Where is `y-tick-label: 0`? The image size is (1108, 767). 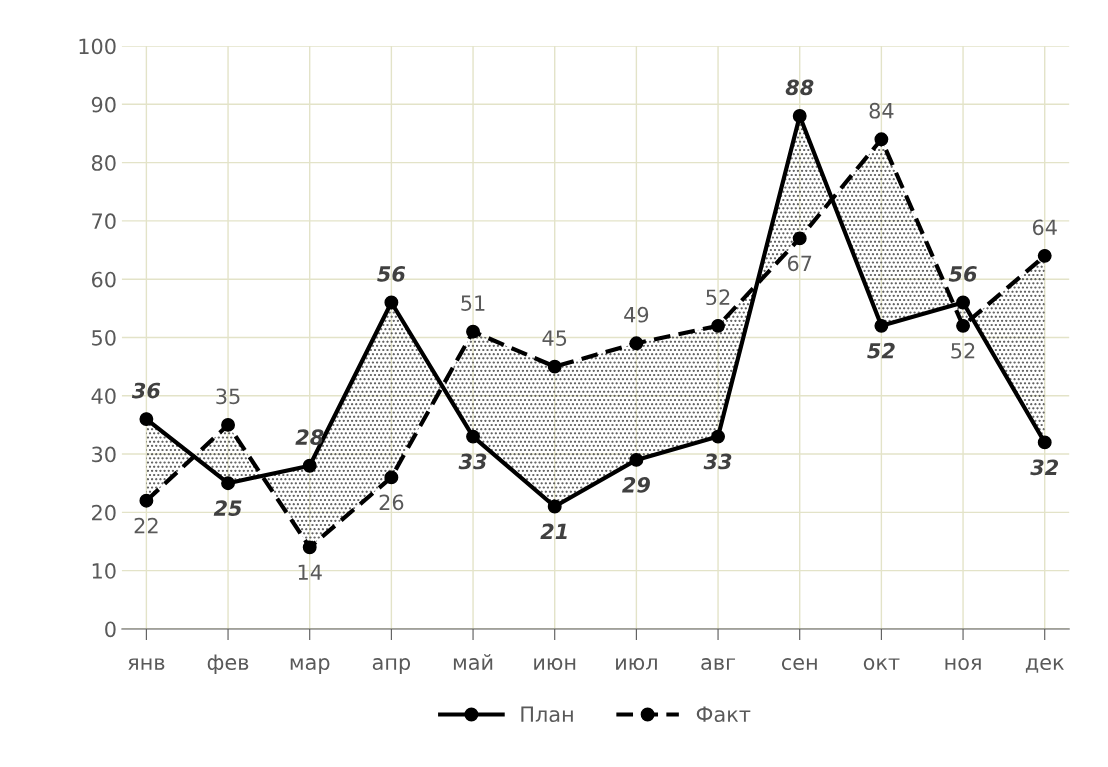 y-tick-label: 0 is located at coordinates (110, 629).